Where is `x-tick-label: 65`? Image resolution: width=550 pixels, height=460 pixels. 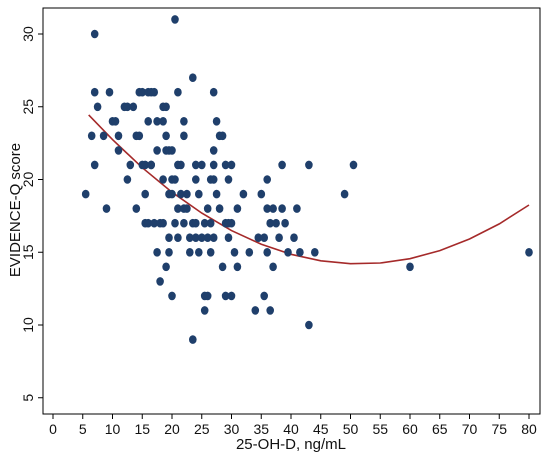 x-tick-label: 65 is located at coordinates (440, 429).